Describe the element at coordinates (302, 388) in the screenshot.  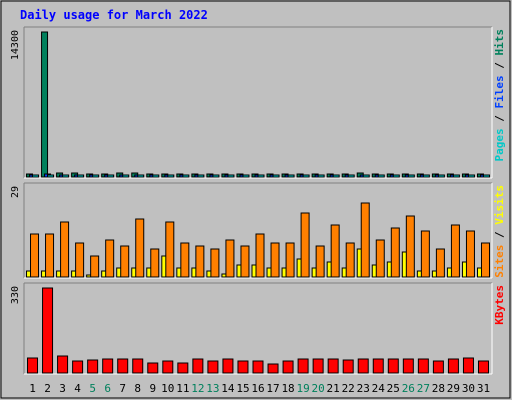
I see `x-tick-day-19: 19` at that location.